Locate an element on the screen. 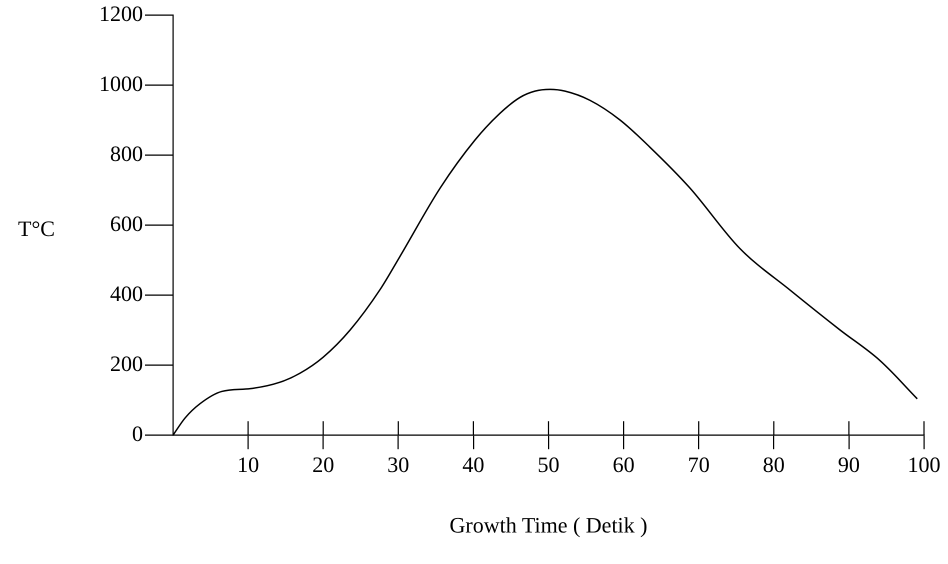 This screenshot has height=564, width=948. y-axis-title: T°C is located at coordinates (36, 228).